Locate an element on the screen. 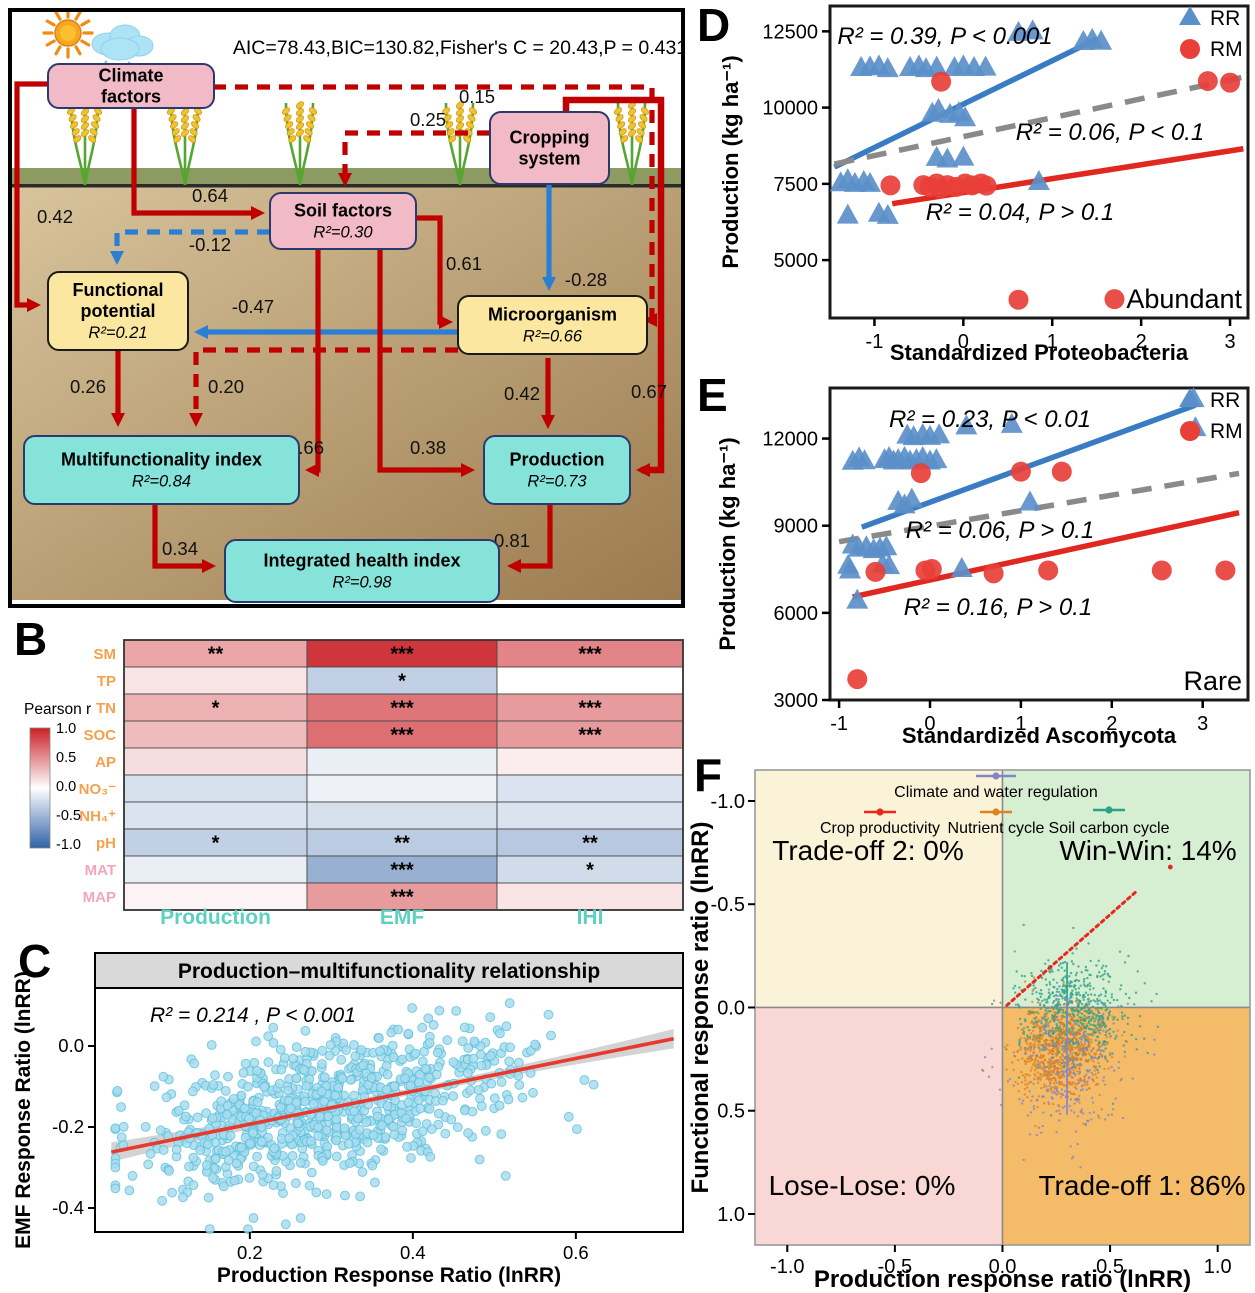 The height and width of the screenshot is (1293, 1255). axes: 0.2 0.4 0.6 0.0 -0.2 -0.4 is located at coordinates (320, 1149).